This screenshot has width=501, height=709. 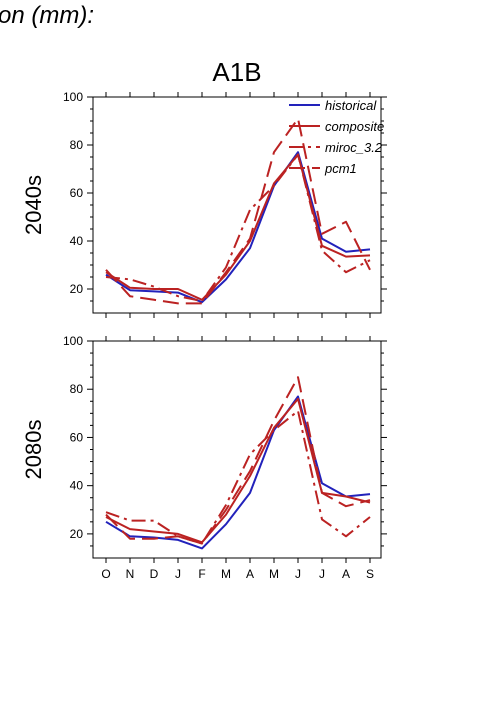 I want to click on series-line-pcm1-2080s, so click(x=238, y=460).